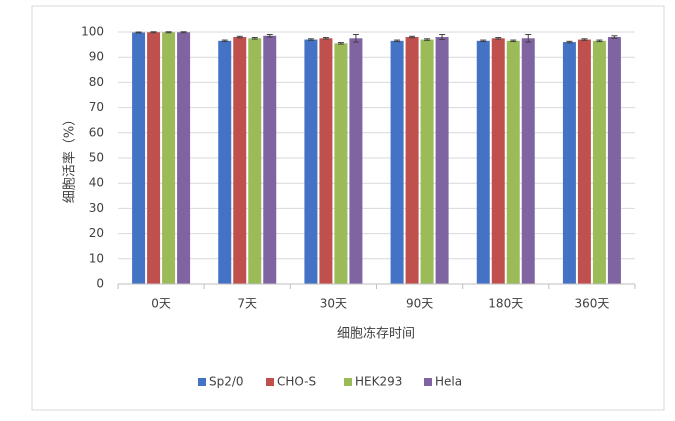  I want to click on y-tick-label: 40, so click(96, 183).